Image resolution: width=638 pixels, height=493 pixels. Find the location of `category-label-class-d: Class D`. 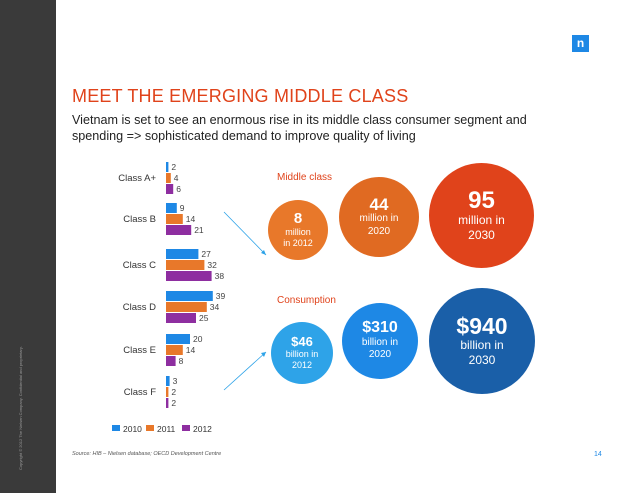

category-label-class-d: Class D is located at coordinates (139, 307).